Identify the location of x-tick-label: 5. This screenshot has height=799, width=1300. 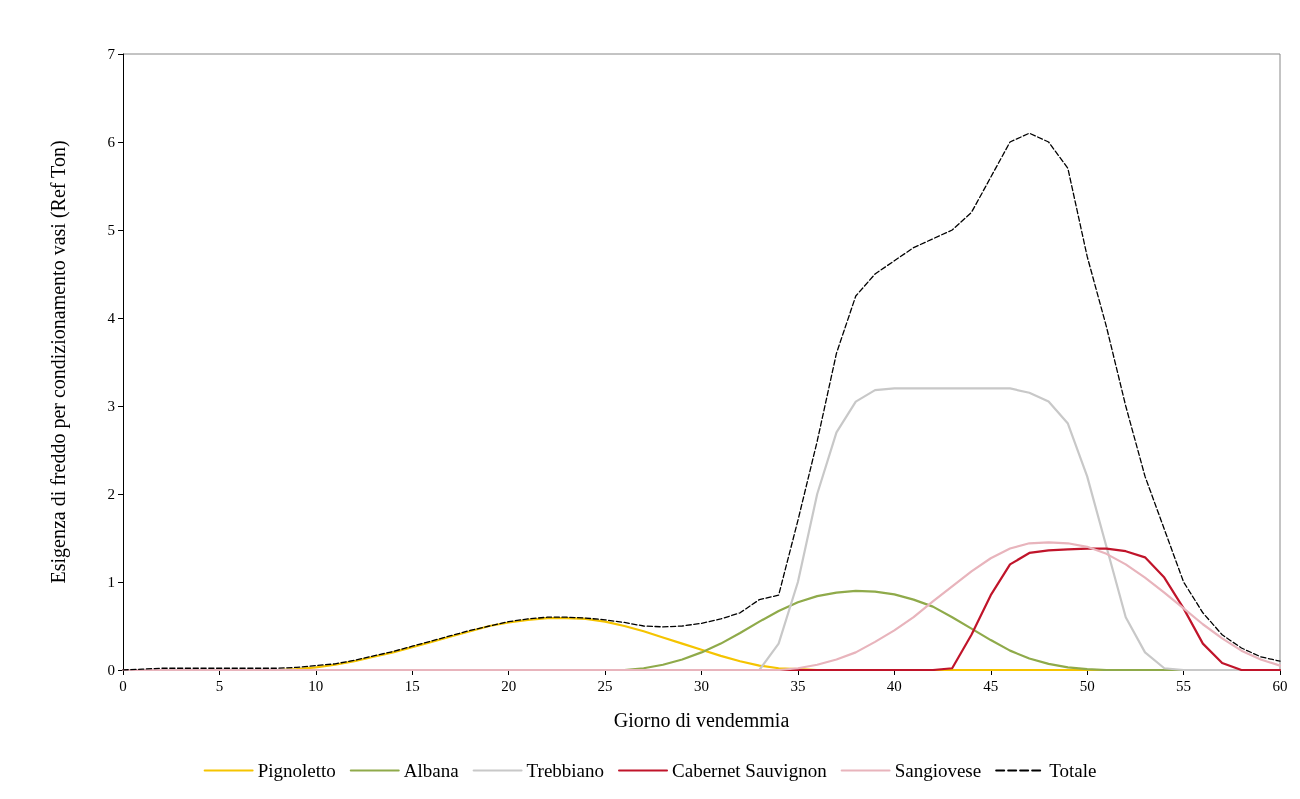
(219, 685).